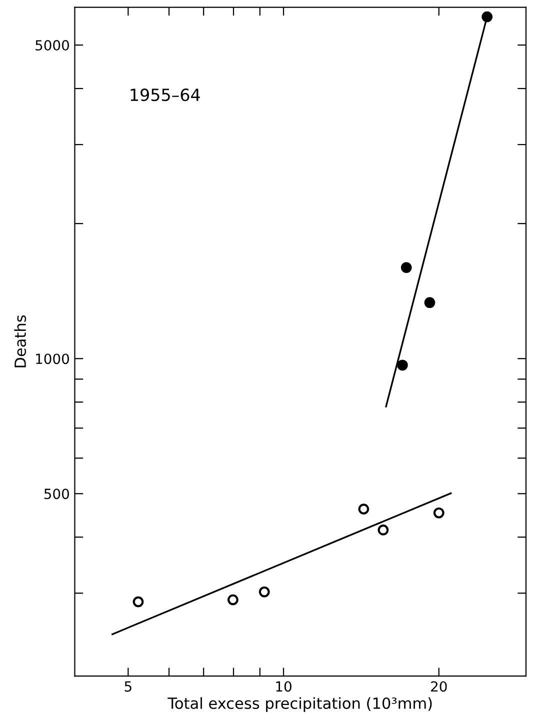 The image size is (534, 727). What do you see at coordinates (284, 686) in the screenshot?
I see `x-tick-label: 10` at bounding box center [284, 686].